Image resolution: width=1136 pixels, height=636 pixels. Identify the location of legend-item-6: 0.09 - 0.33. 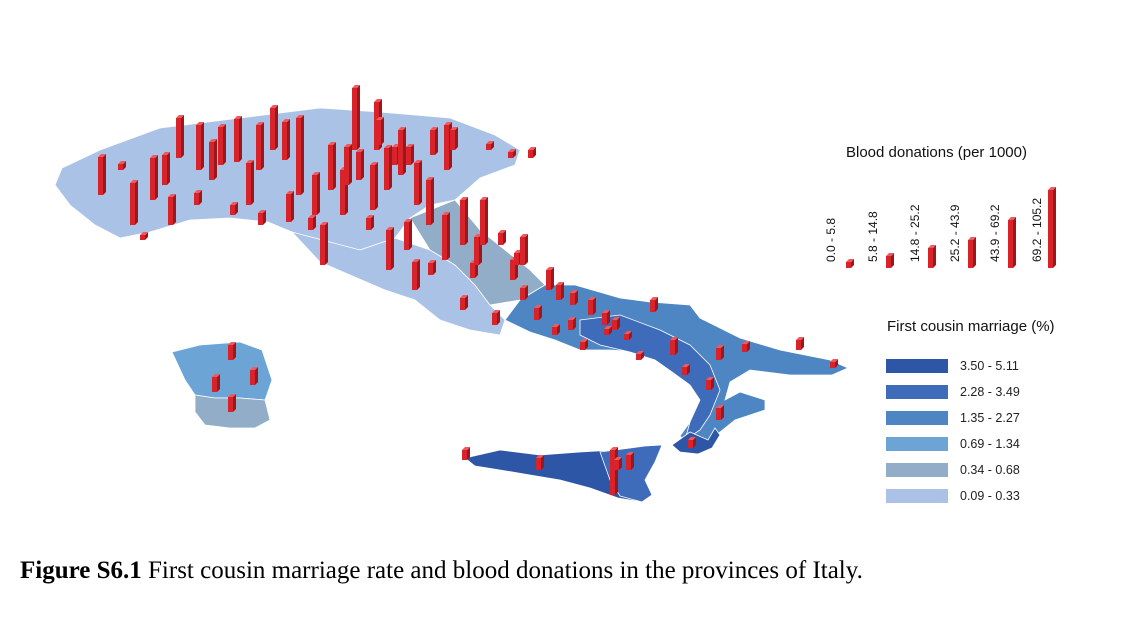
(953, 496).